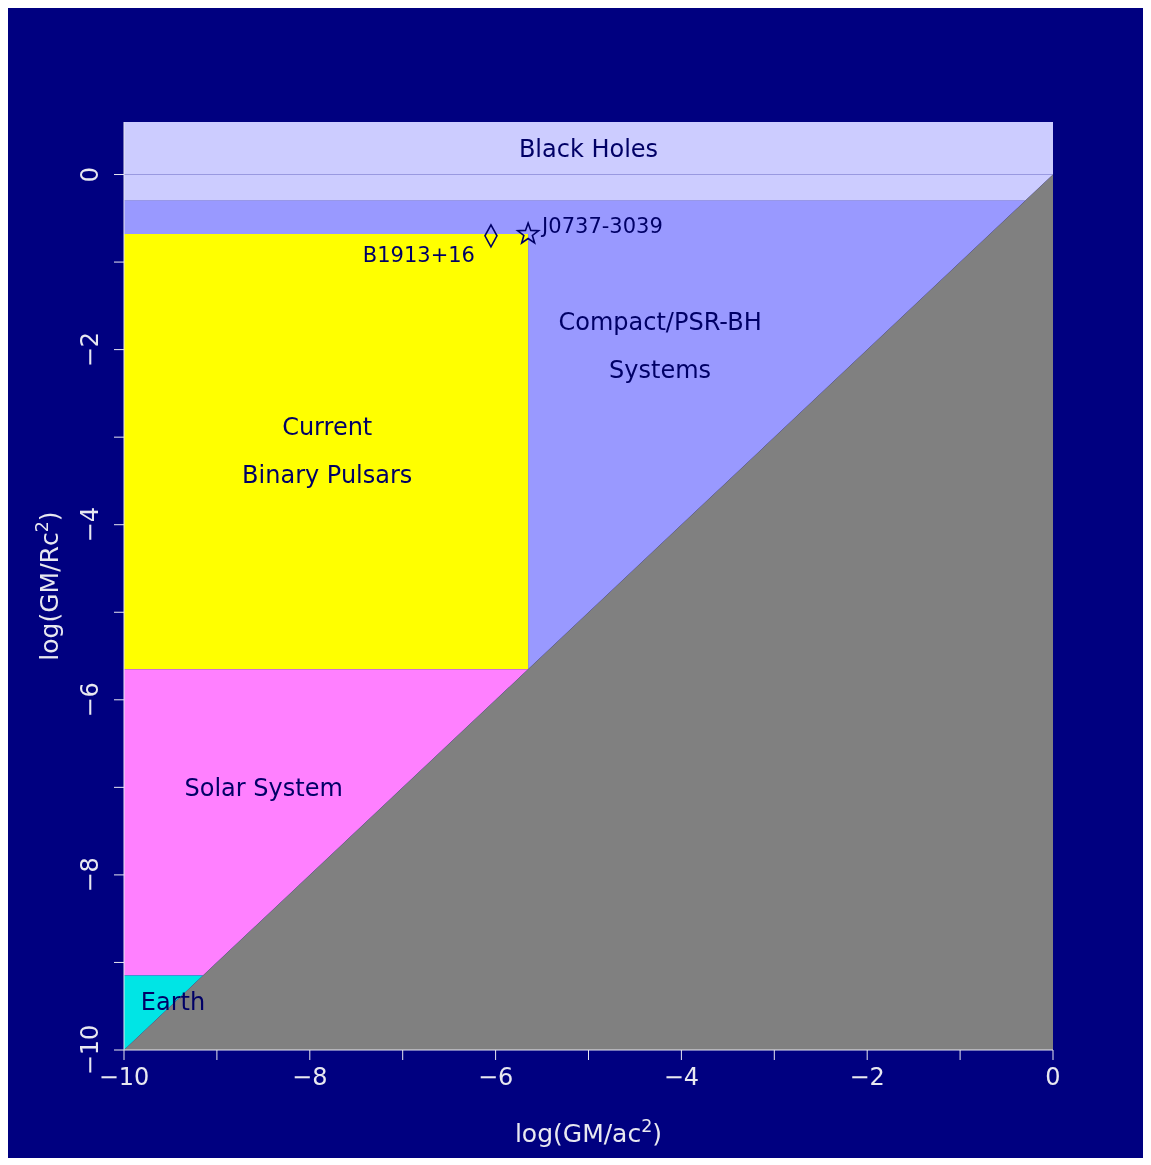  Describe the element at coordinates (124, 1077) in the screenshot. I see `x-tick-label: −10` at that location.